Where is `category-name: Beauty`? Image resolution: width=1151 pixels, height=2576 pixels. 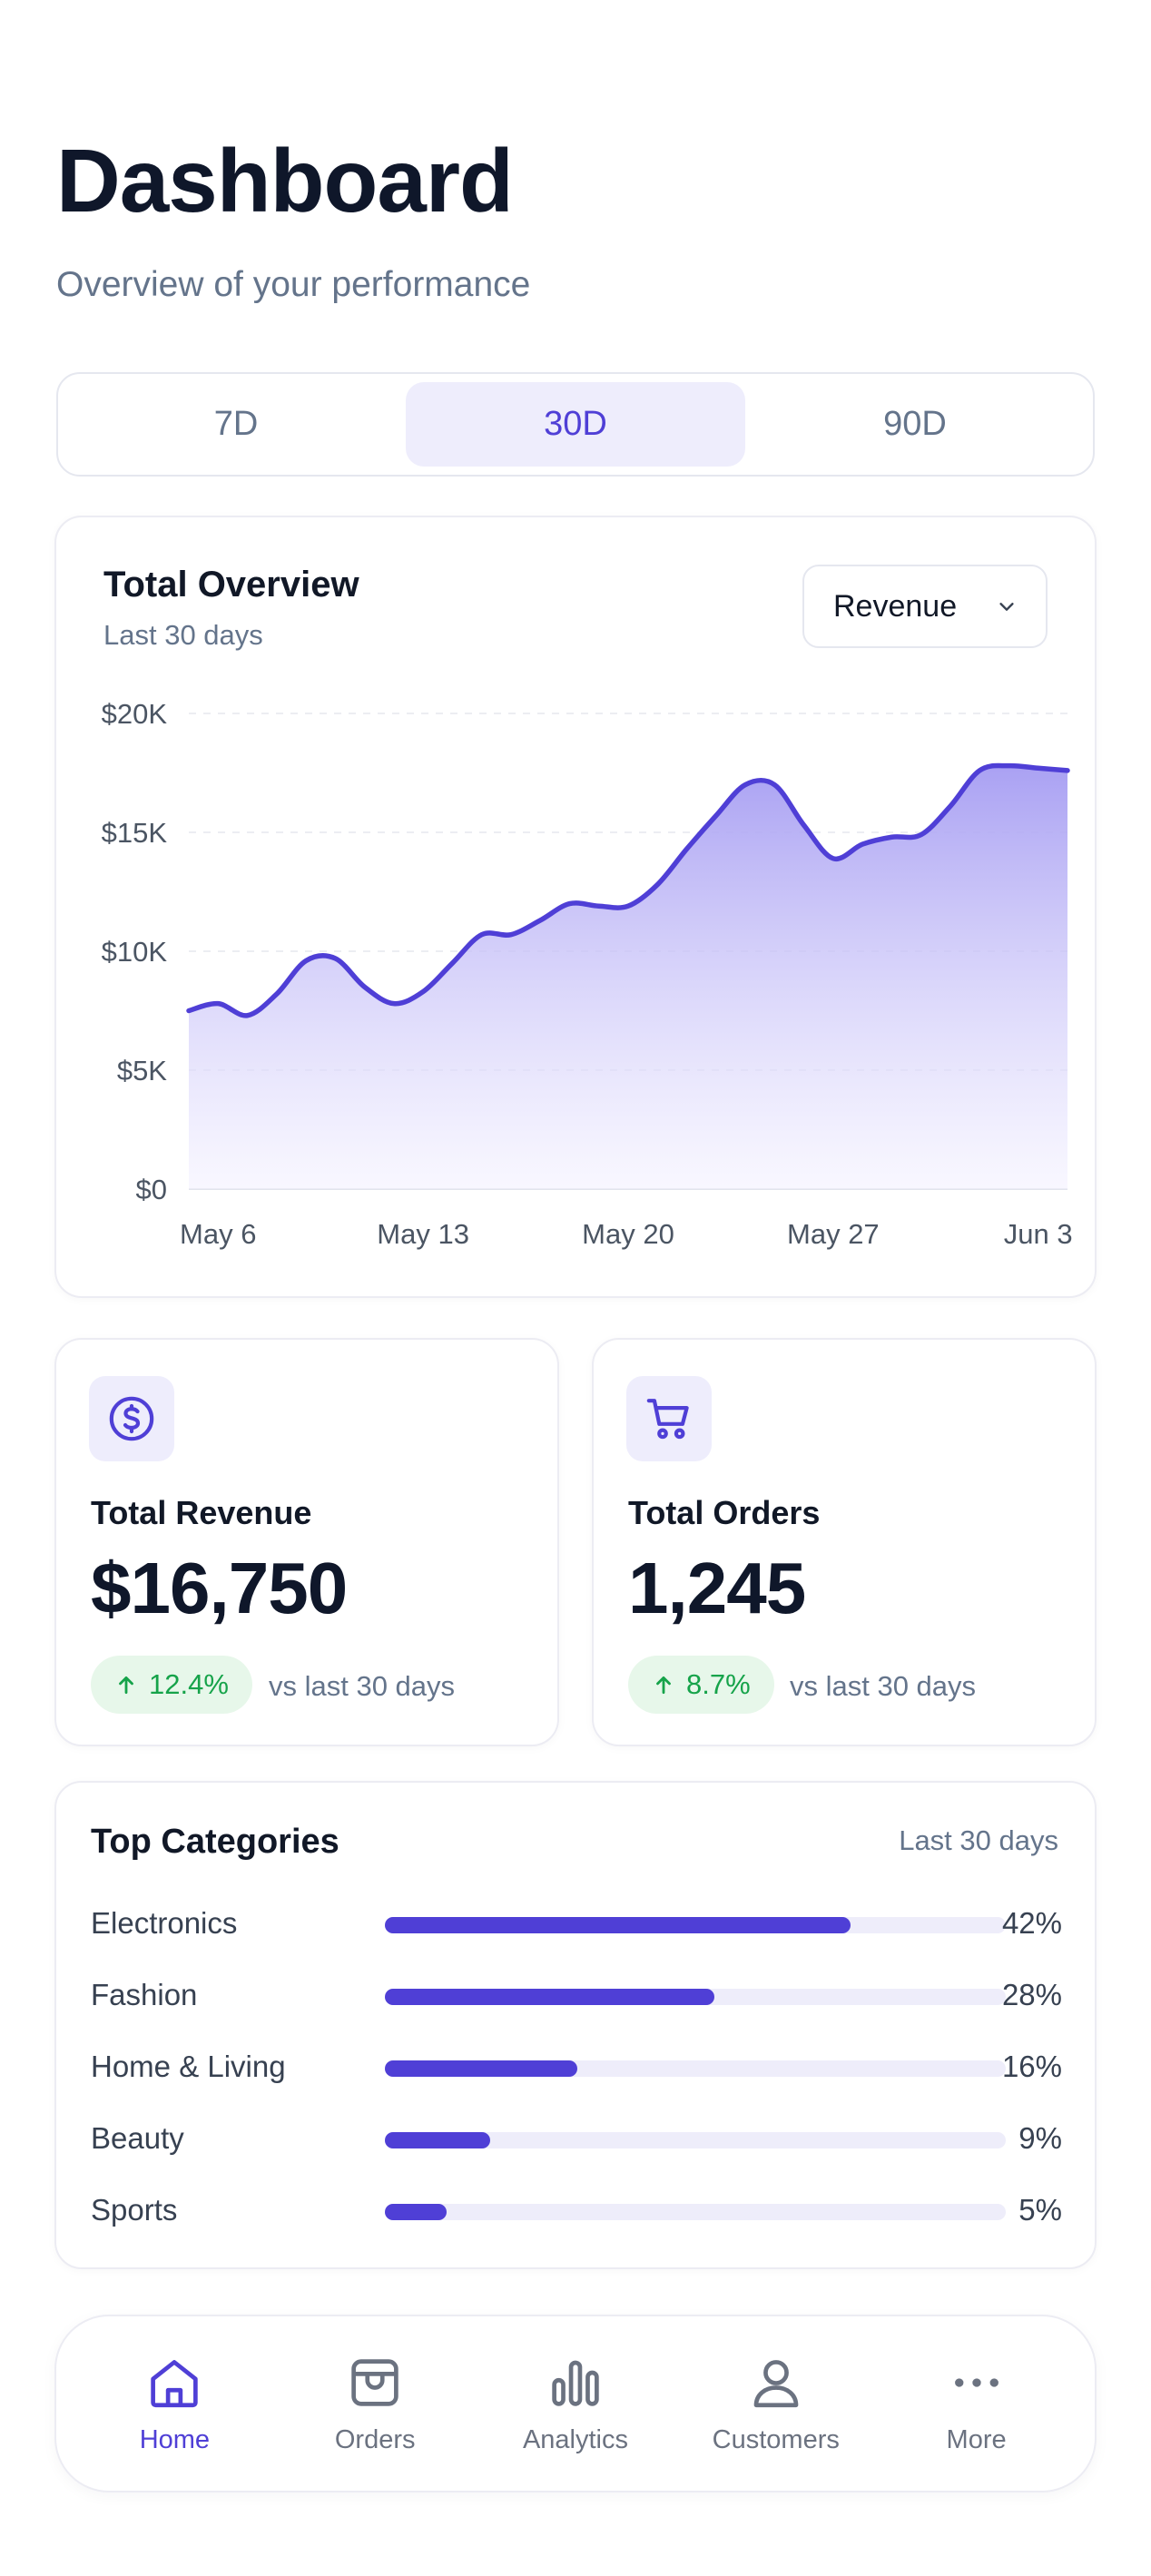
category-name: Beauty is located at coordinates (137, 2138).